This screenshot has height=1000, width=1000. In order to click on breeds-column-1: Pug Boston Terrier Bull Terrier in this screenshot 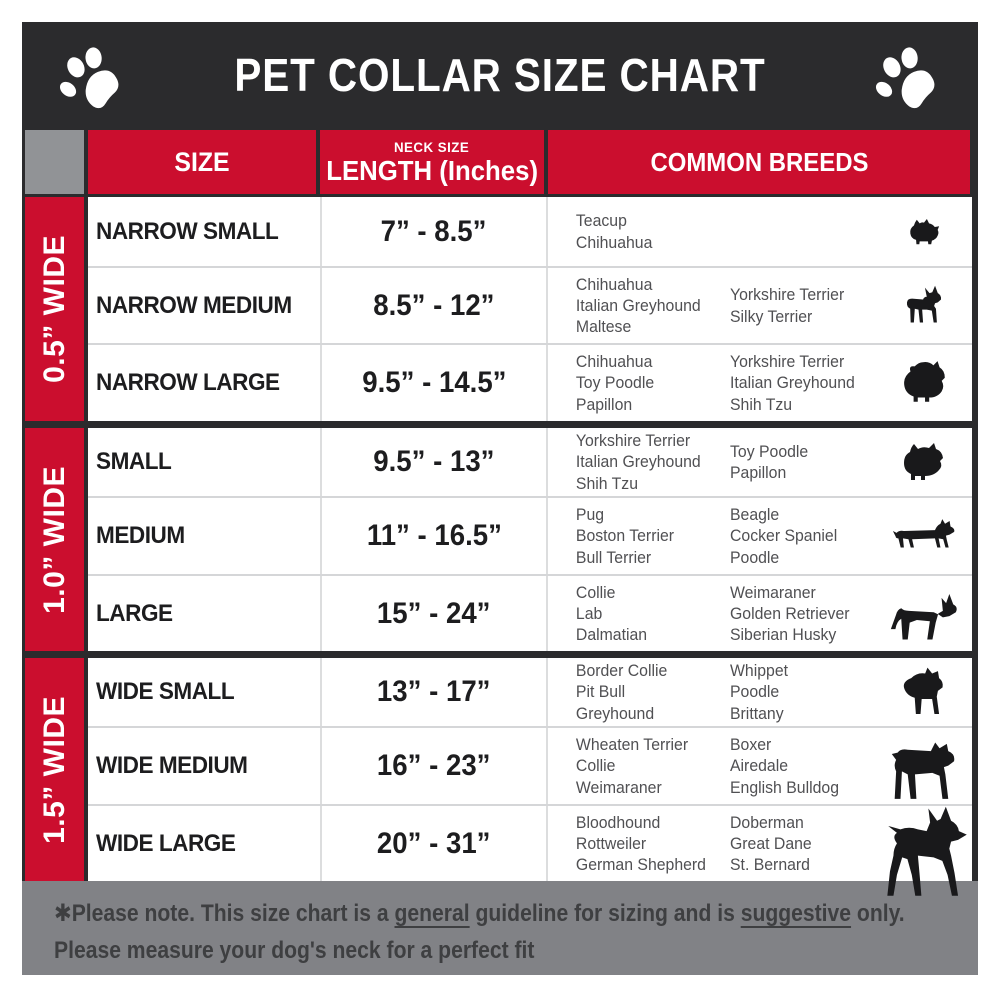, I will do `click(625, 536)`.